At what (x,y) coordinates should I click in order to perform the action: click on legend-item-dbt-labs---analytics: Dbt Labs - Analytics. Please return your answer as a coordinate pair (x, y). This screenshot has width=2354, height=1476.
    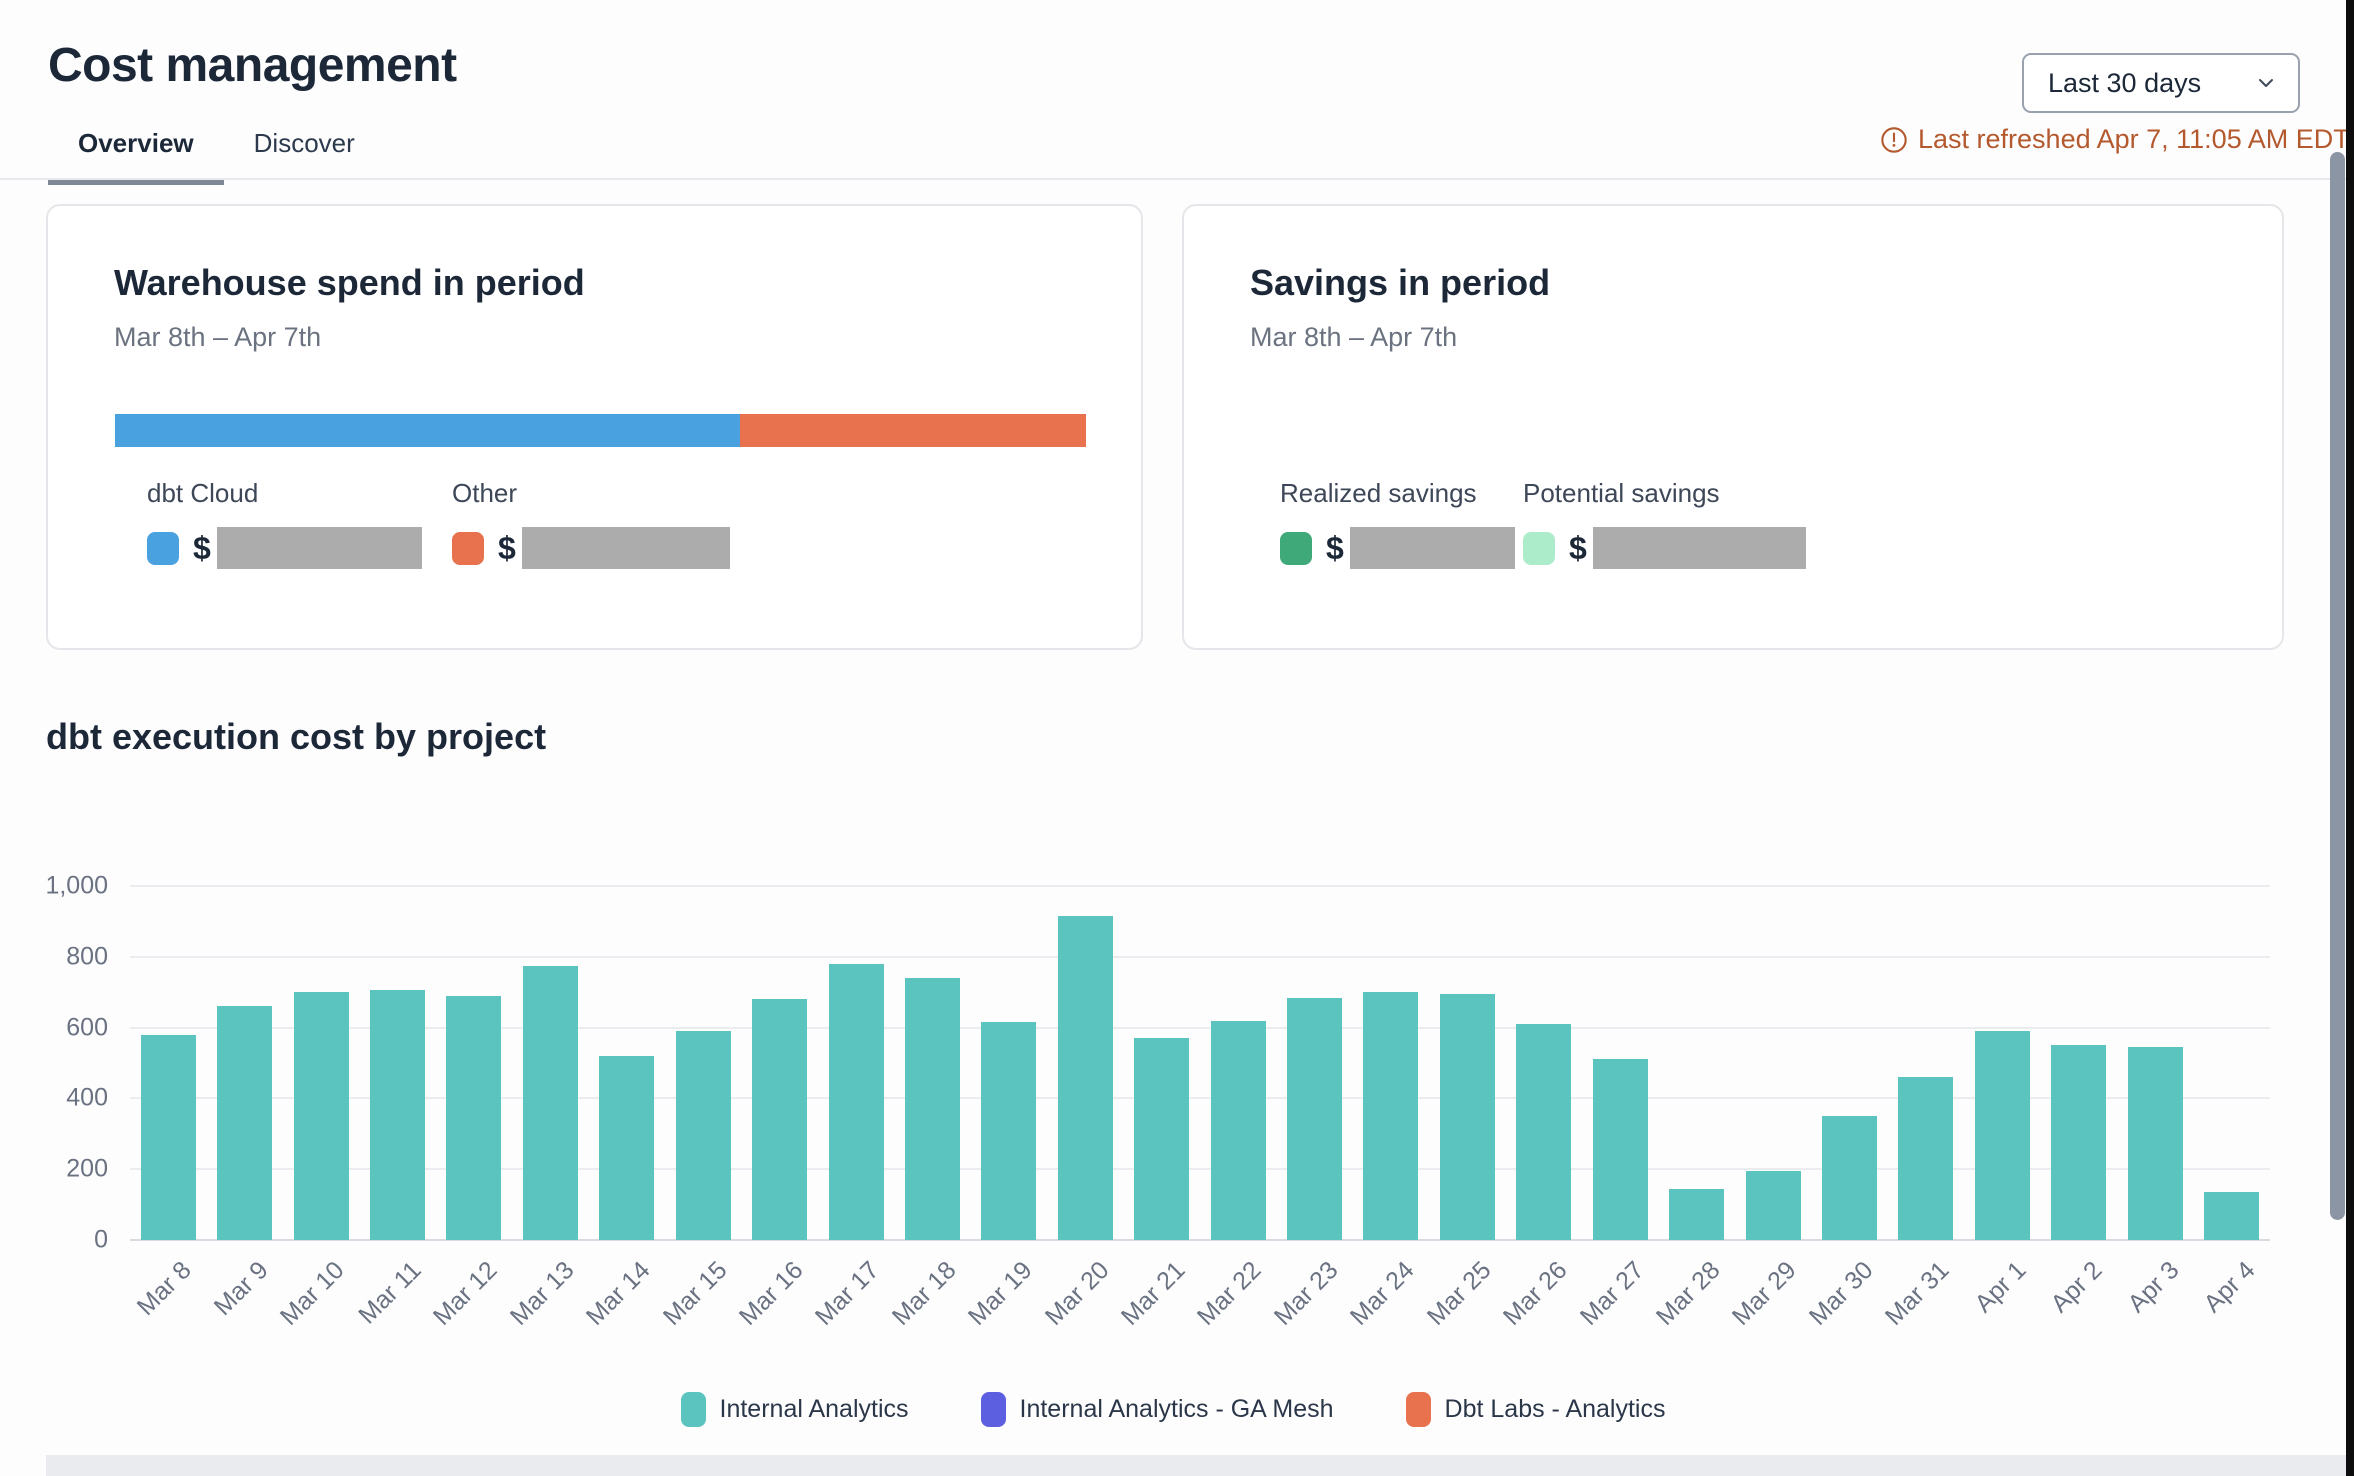
    Looking at the image, I should click on (1535, 1409).